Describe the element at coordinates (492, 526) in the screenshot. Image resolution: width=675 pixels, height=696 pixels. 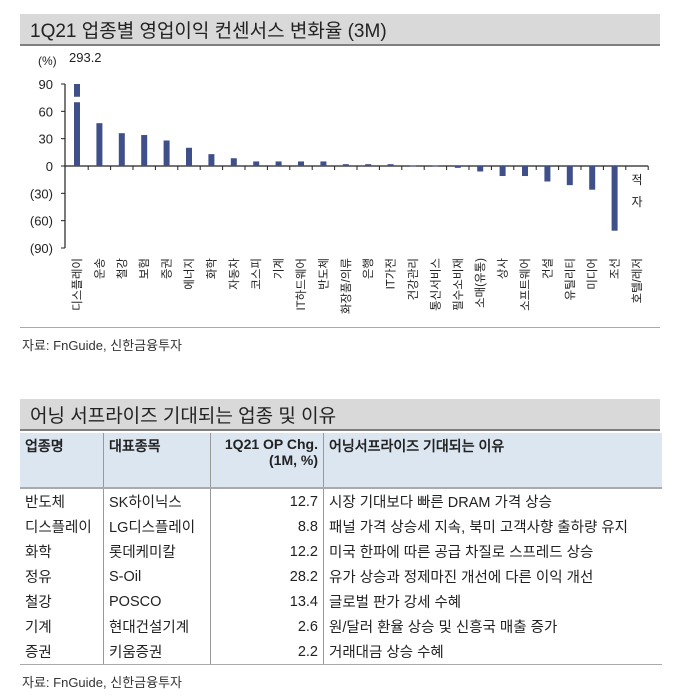
I see `cell-reason: 패널 가격 상승세 지속, 북미 고객사향 출하량 유지` at that location.